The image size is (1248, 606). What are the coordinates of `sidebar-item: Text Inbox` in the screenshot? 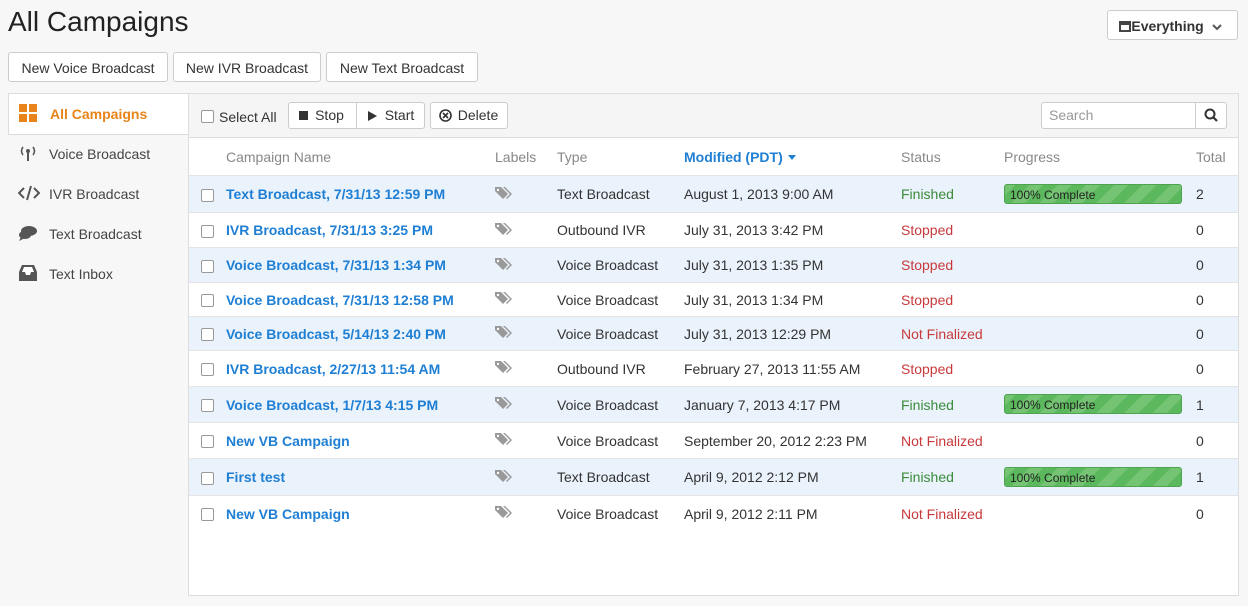 It's located at (98, 274).